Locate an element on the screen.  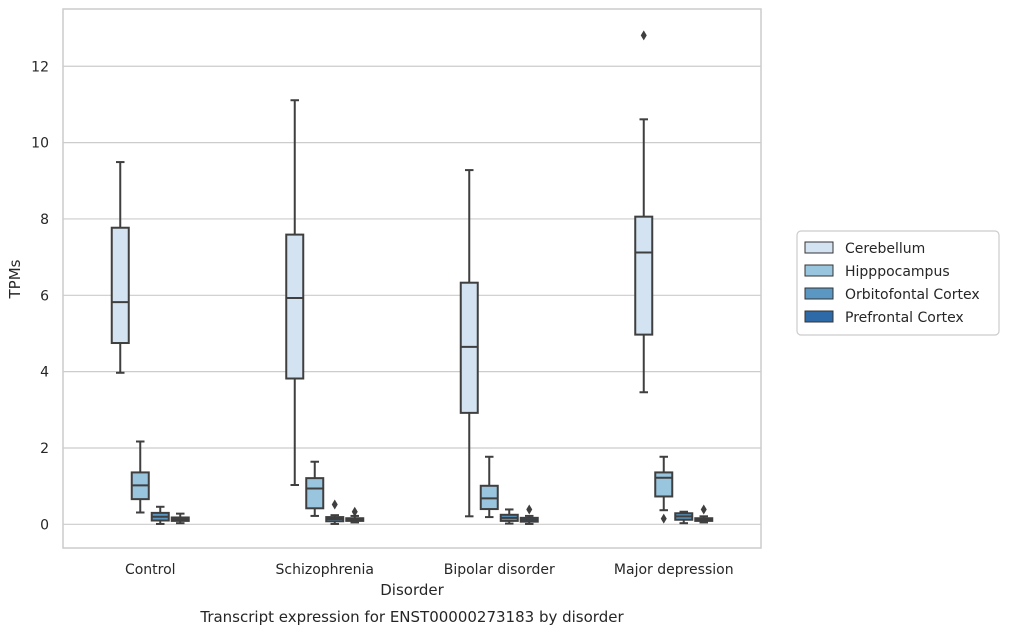
legend-frame is located at coordinates (898, 283).